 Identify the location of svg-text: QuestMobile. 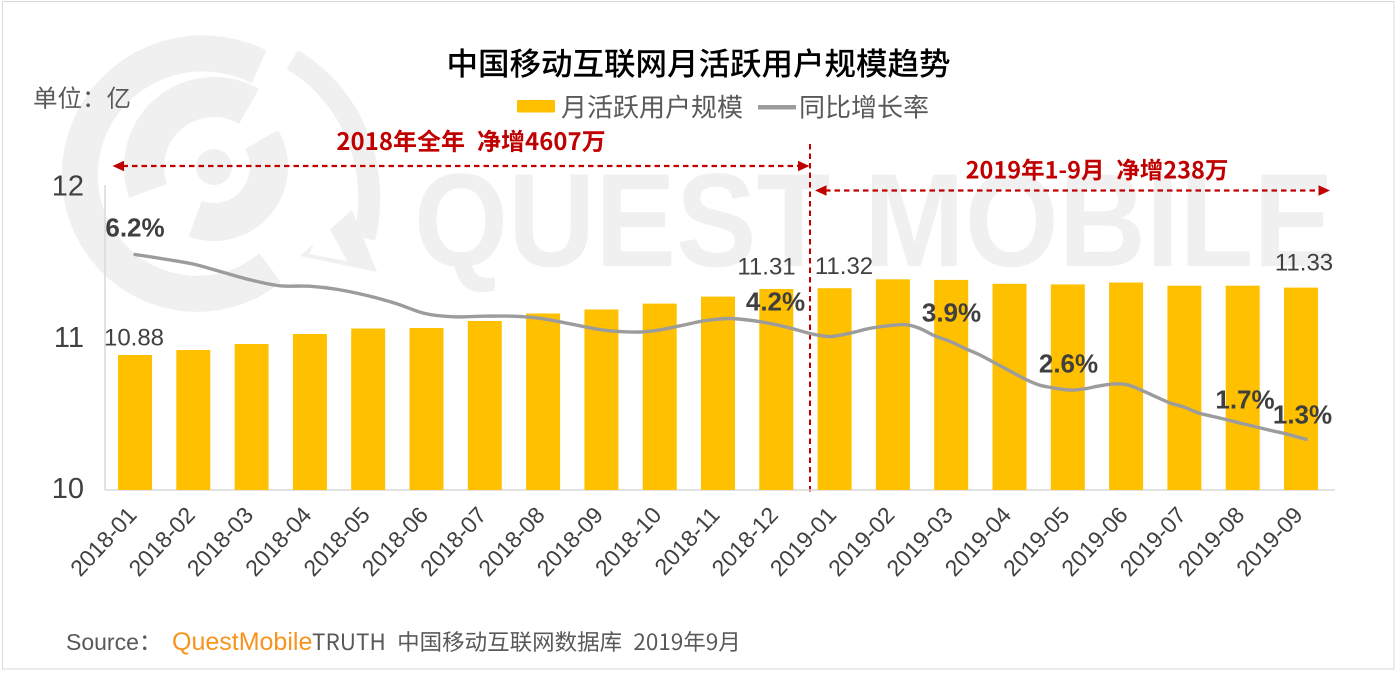
(242, 642).